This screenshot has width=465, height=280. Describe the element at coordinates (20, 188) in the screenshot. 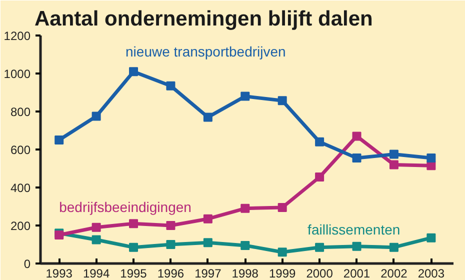

I see `y-tick-label: 400` at that location.